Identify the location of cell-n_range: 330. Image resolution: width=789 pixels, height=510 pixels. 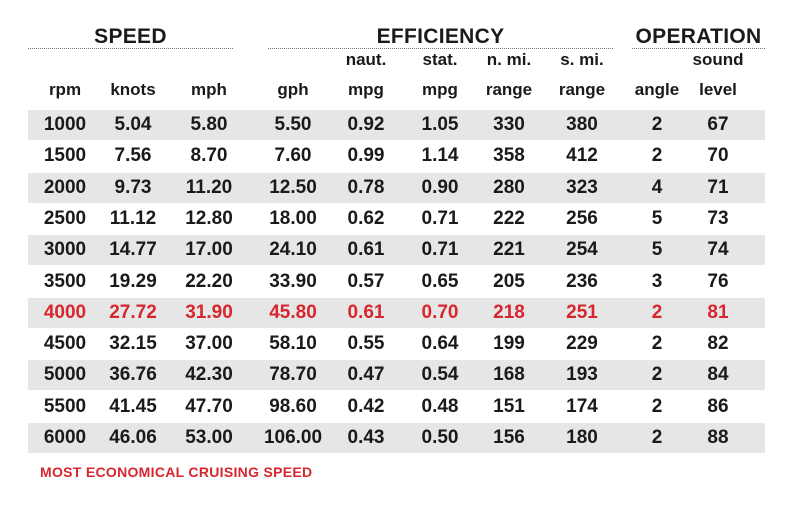
(509, 124).